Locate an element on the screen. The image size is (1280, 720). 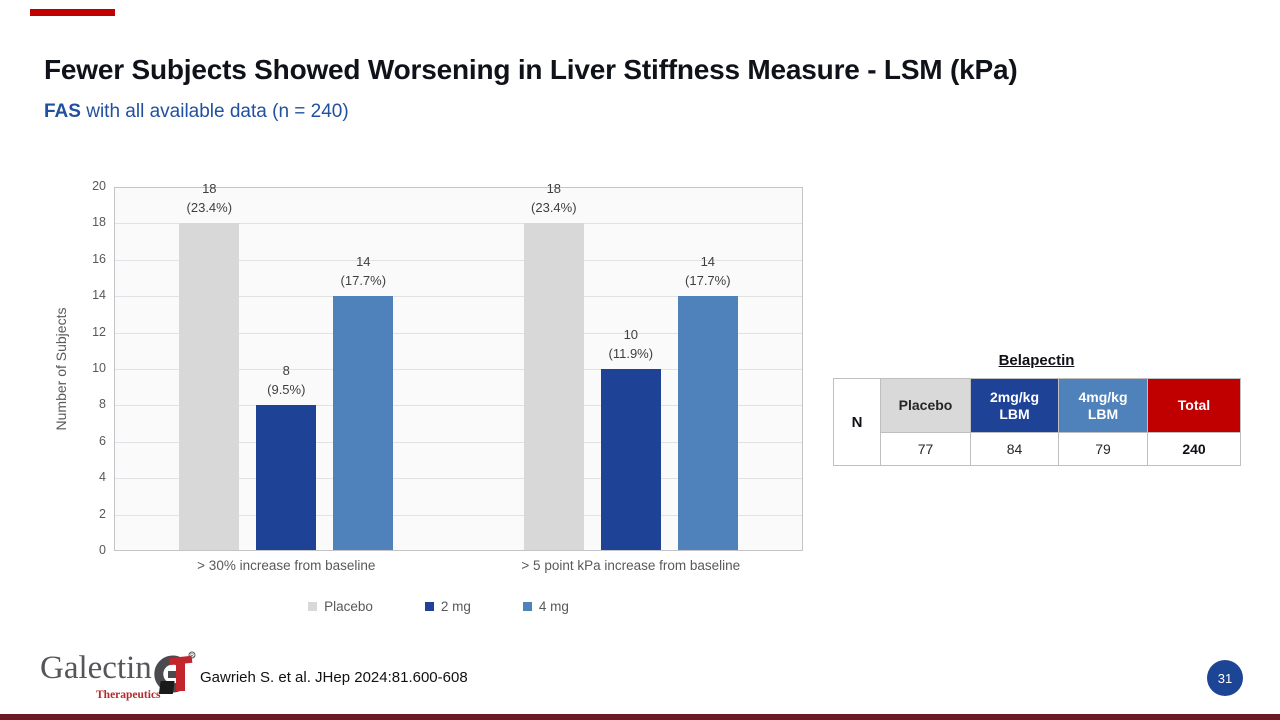
subtitle-text: with all available data (n = 240) is located at coordinates (214, 111).